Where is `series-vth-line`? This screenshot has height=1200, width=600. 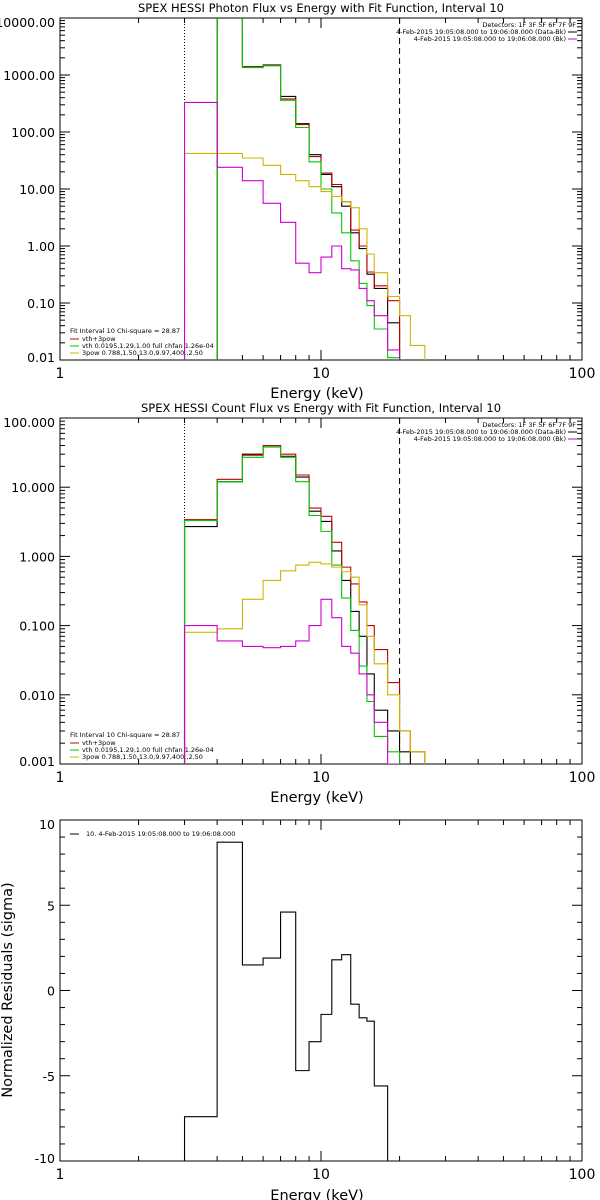
series-vth-line is located at coordinates (292, 605).